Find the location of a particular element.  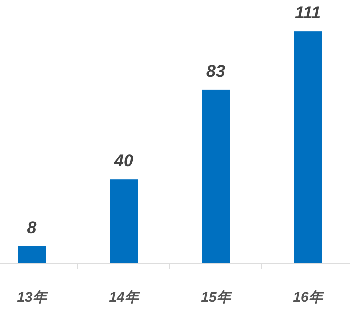

x-tick-label: 16年 is located at coordinates (309, 297).